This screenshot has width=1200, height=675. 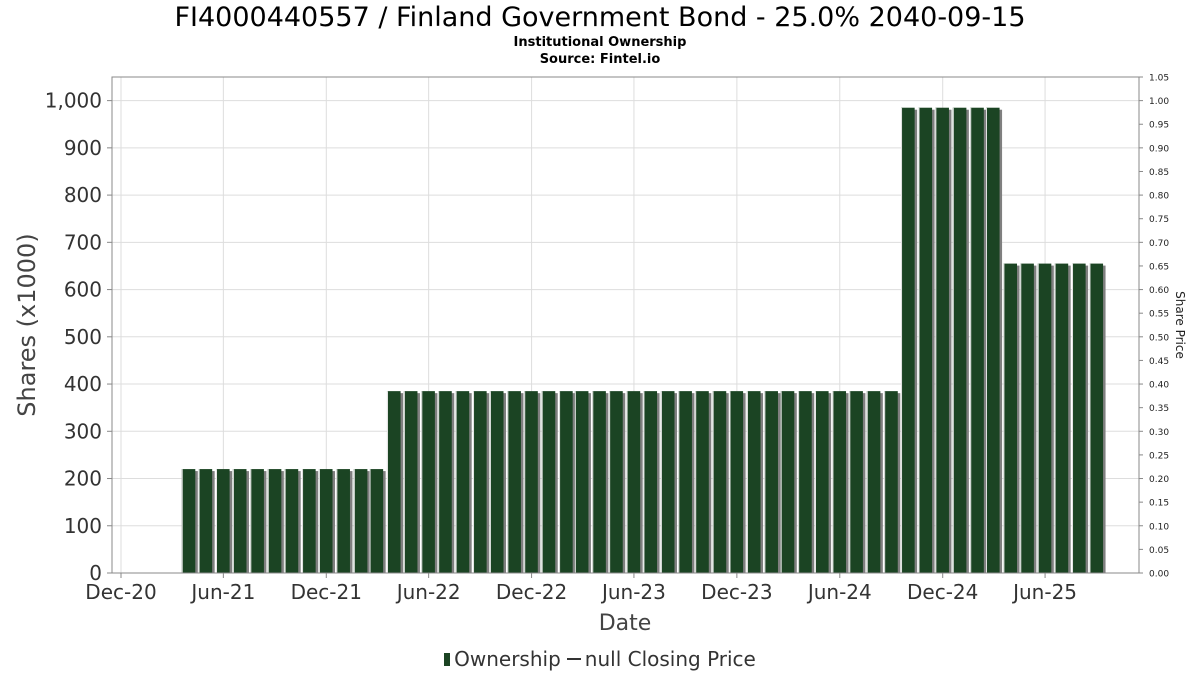 What do you see at coordinates (839, 592) in the screenshot?
I see `x-tick-label: Jun-24` at bounding box center [839, 592].